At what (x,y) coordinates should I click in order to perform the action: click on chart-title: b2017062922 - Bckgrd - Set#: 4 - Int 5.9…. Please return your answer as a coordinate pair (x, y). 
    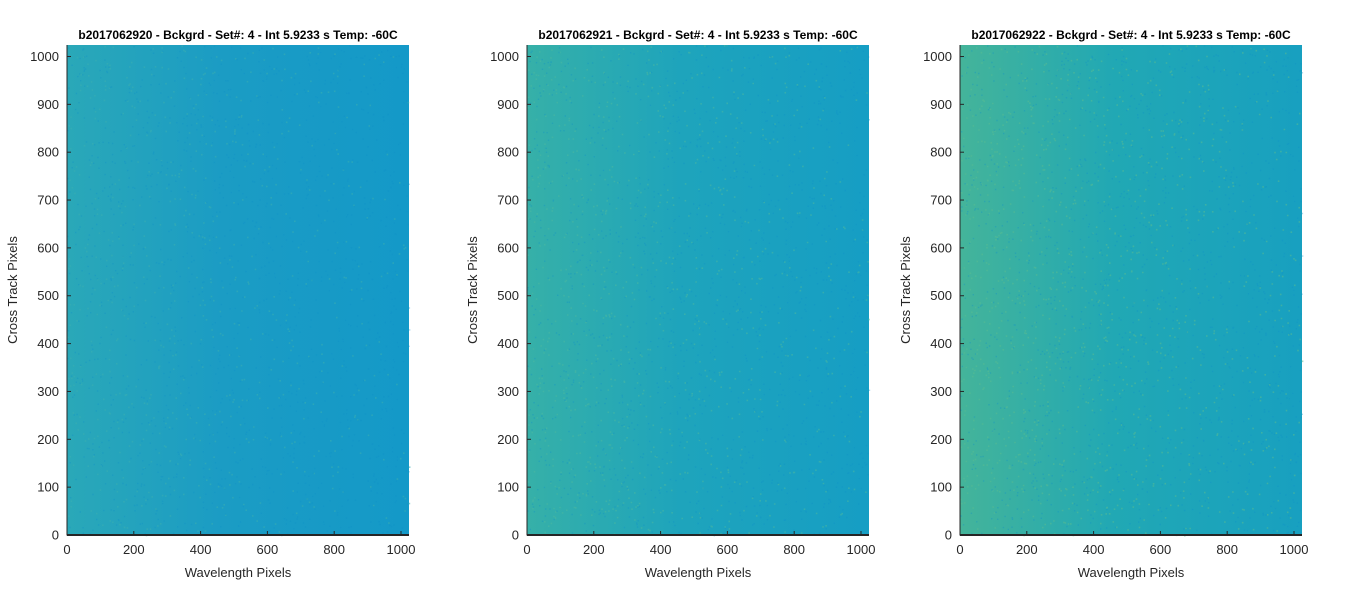
    Looking at the image, I should click on (1131, 35).